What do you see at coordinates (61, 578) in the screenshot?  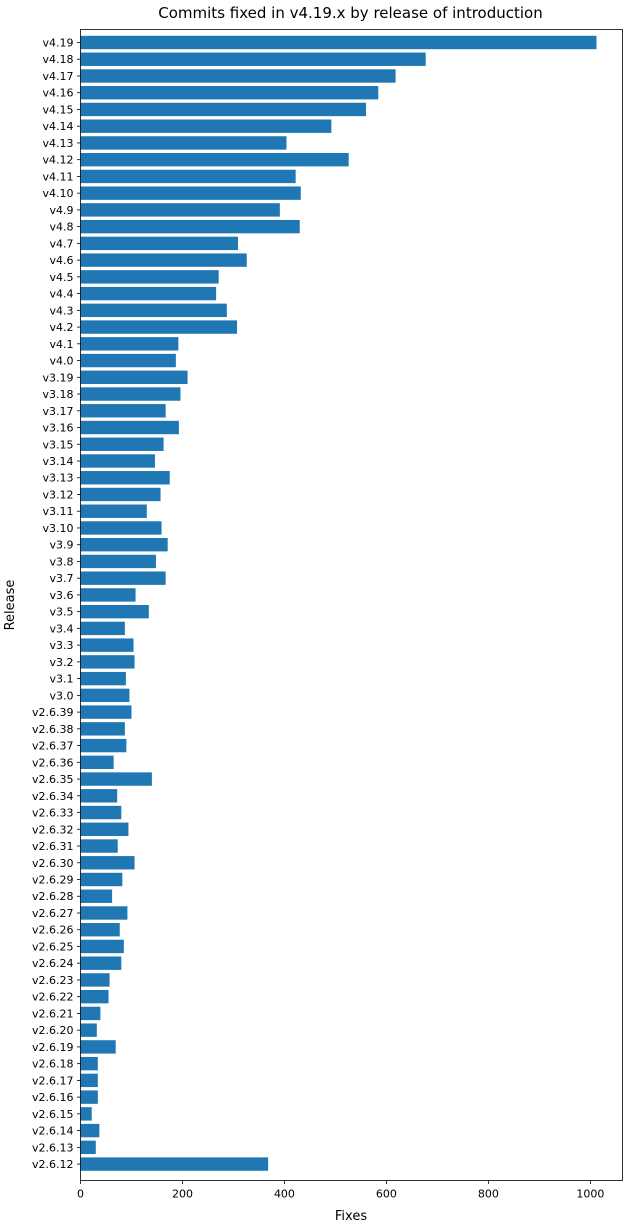 I see `y-tick-label: v3.7` at bounding box center [61, 578].